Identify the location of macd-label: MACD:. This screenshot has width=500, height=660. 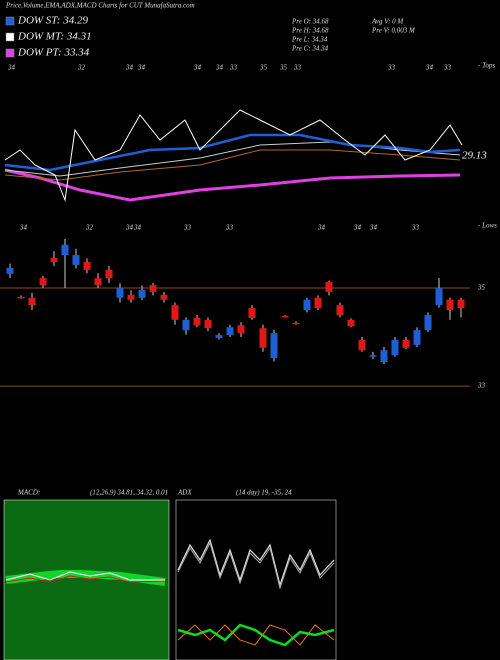
(28, 493).